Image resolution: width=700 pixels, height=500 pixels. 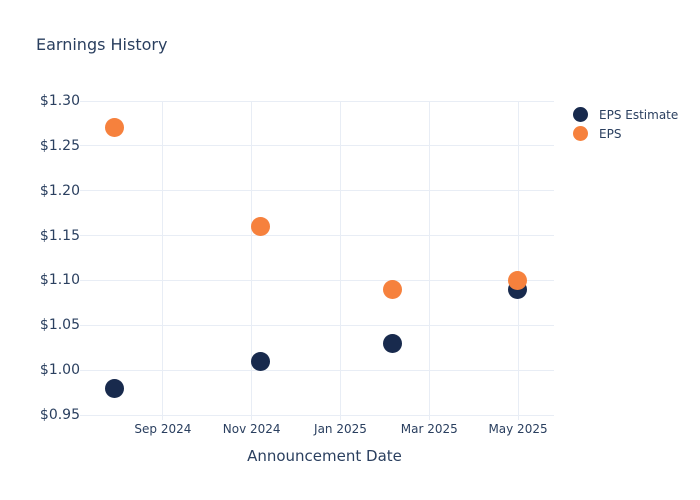 I want to click on chart-title: Earnings History, so click(x=102, y=44).